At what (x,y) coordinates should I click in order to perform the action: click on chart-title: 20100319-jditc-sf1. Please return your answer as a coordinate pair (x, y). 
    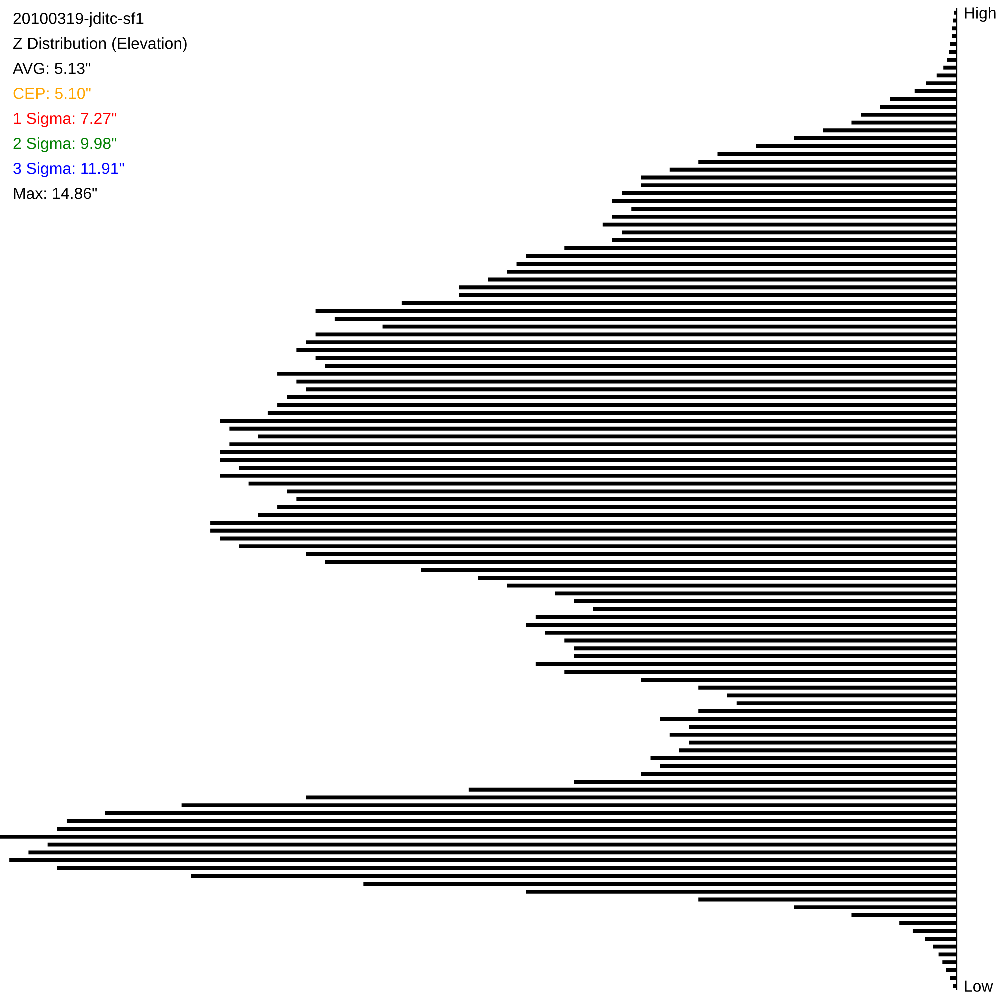
    Looking at the image, I should click on (79, 20).